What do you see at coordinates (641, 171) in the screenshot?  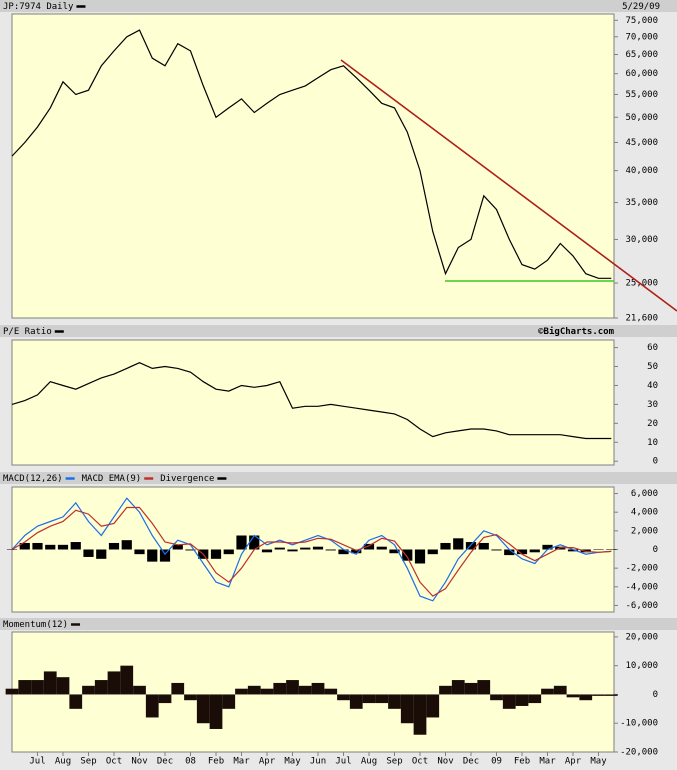 I see `y-tick-label: 40,000` at bounding box center [641, 171].